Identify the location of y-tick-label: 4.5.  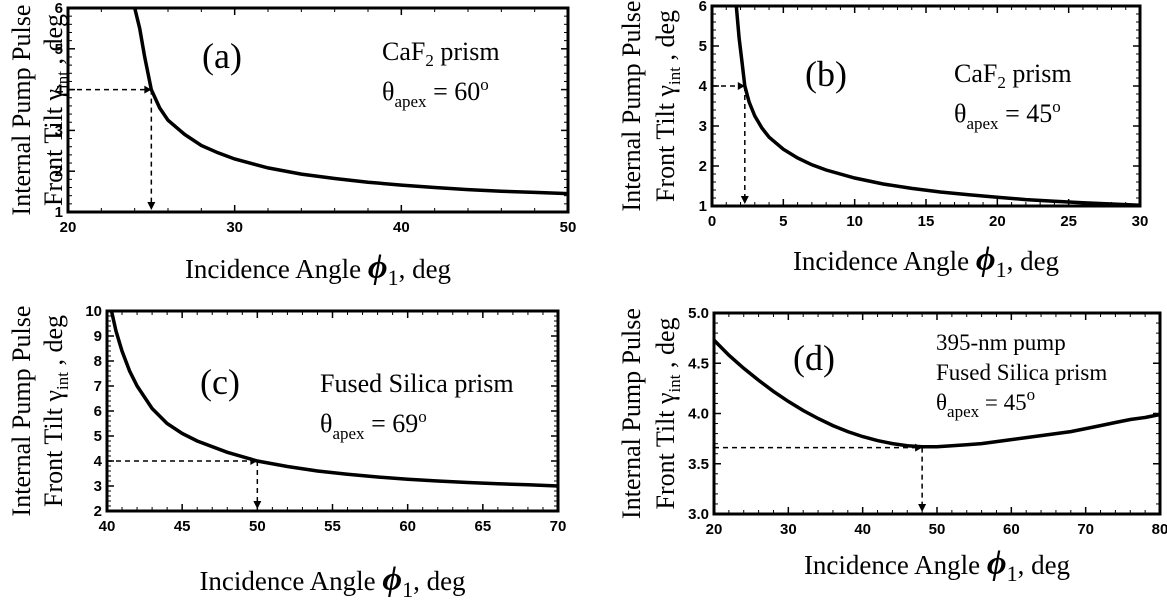
(698, 363).